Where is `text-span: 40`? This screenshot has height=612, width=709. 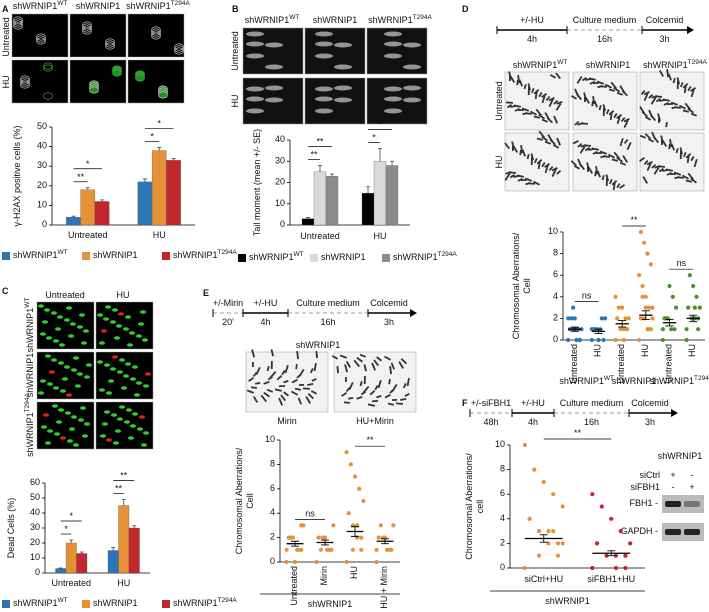 text-span: 40 is located at coordinates (42, 146).